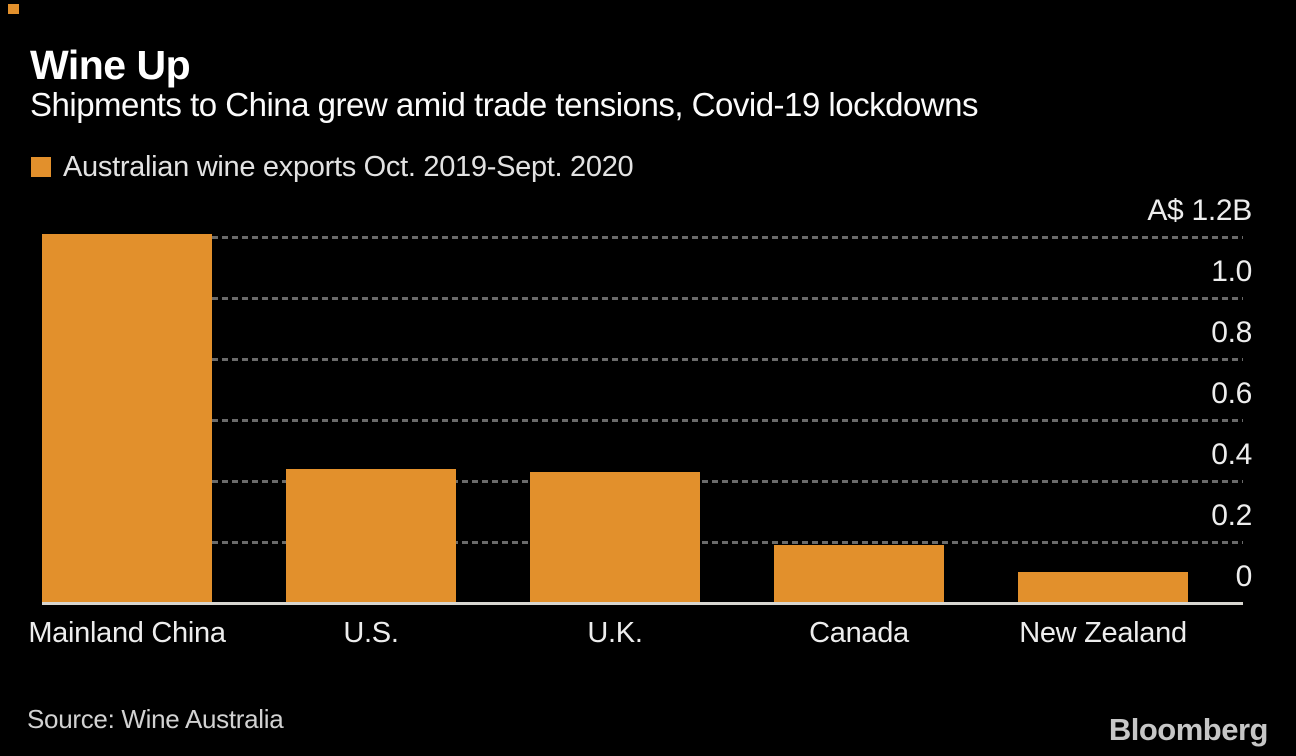 This screenshot has width=1296, height=756. Describe the element at coordinates (1199, 210) in the screenshot. I see `y-axis-label-a-1-2b: A$ 1.2B` at that location.